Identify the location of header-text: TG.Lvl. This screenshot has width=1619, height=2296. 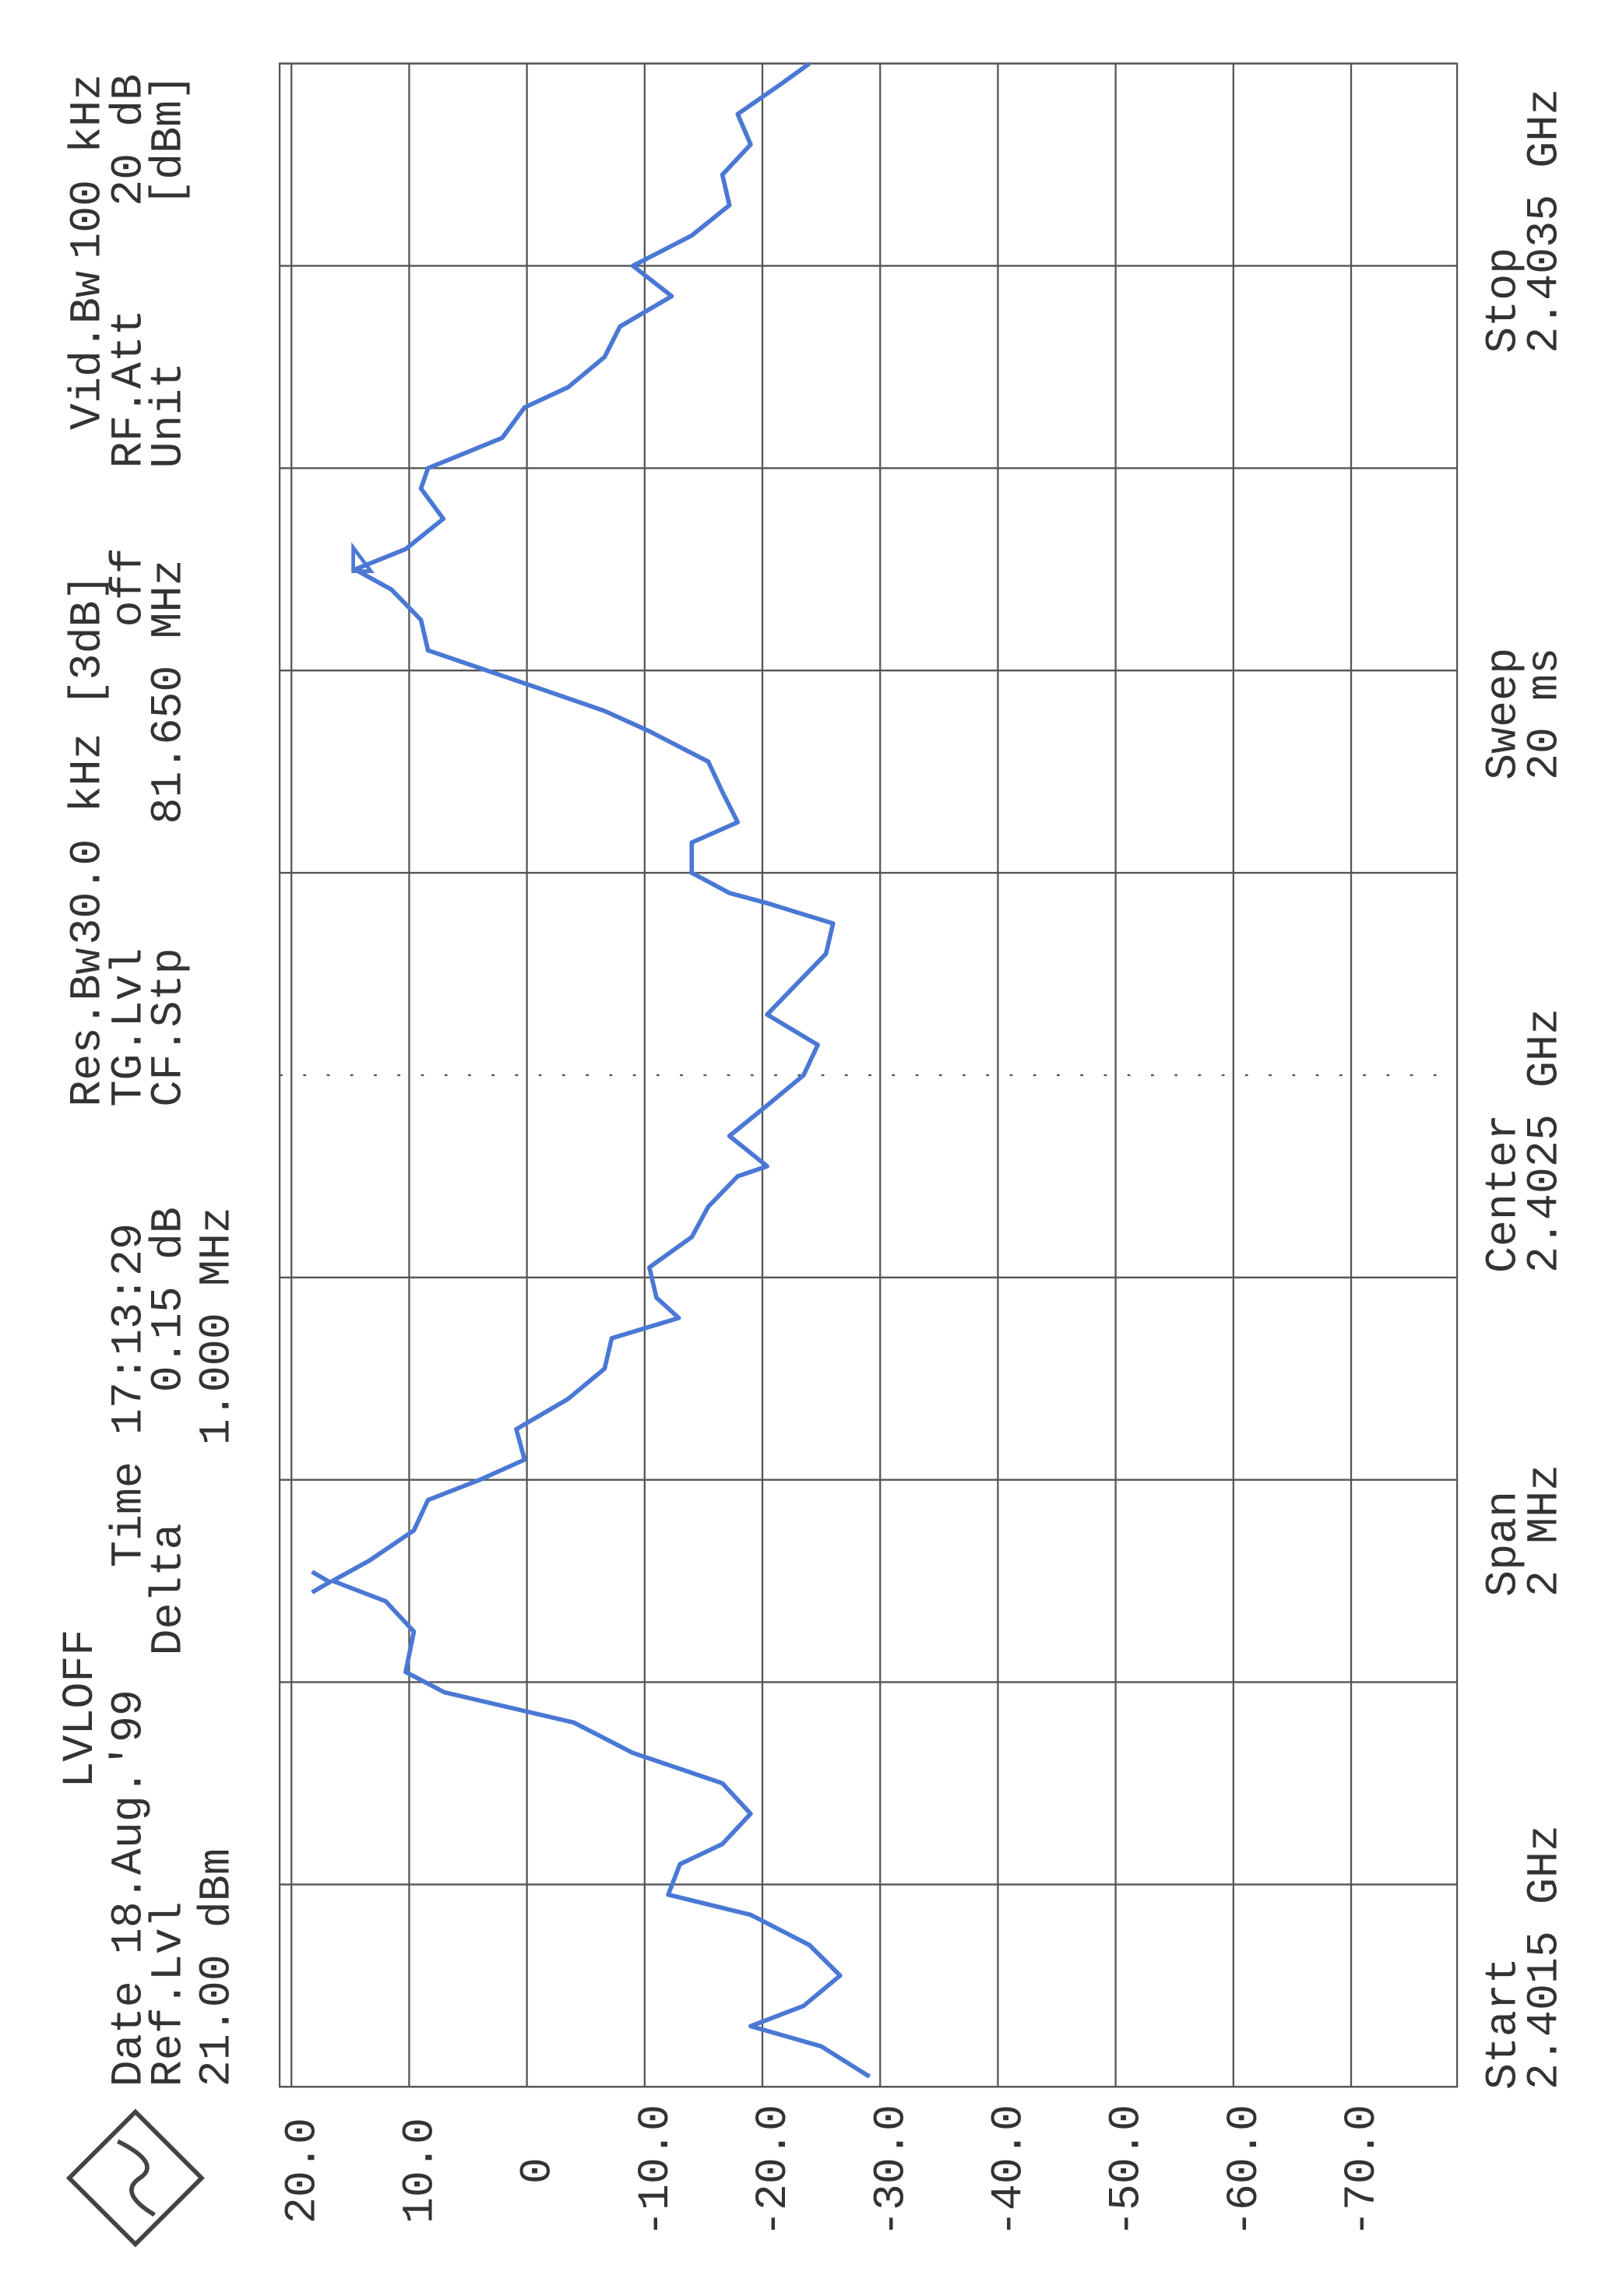
(129, 1027).